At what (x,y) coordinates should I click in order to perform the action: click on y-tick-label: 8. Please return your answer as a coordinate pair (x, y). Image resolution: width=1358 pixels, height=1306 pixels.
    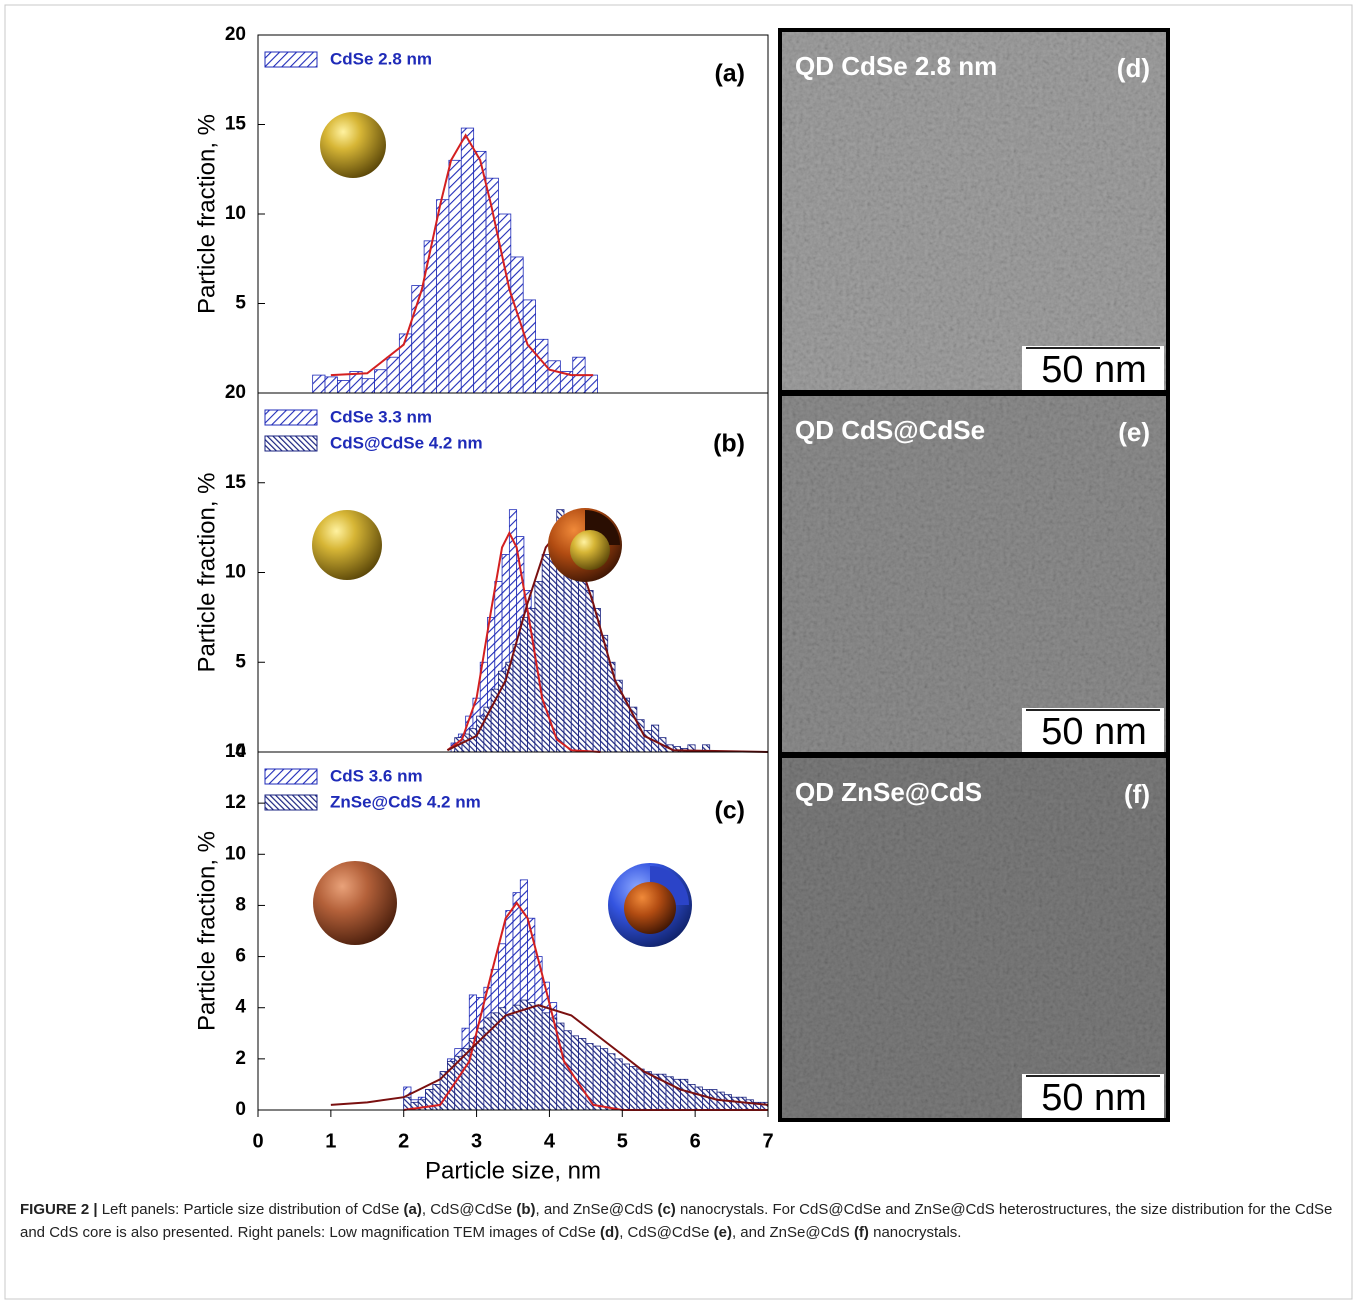
    Looking at the image, I should click on (240, 904).